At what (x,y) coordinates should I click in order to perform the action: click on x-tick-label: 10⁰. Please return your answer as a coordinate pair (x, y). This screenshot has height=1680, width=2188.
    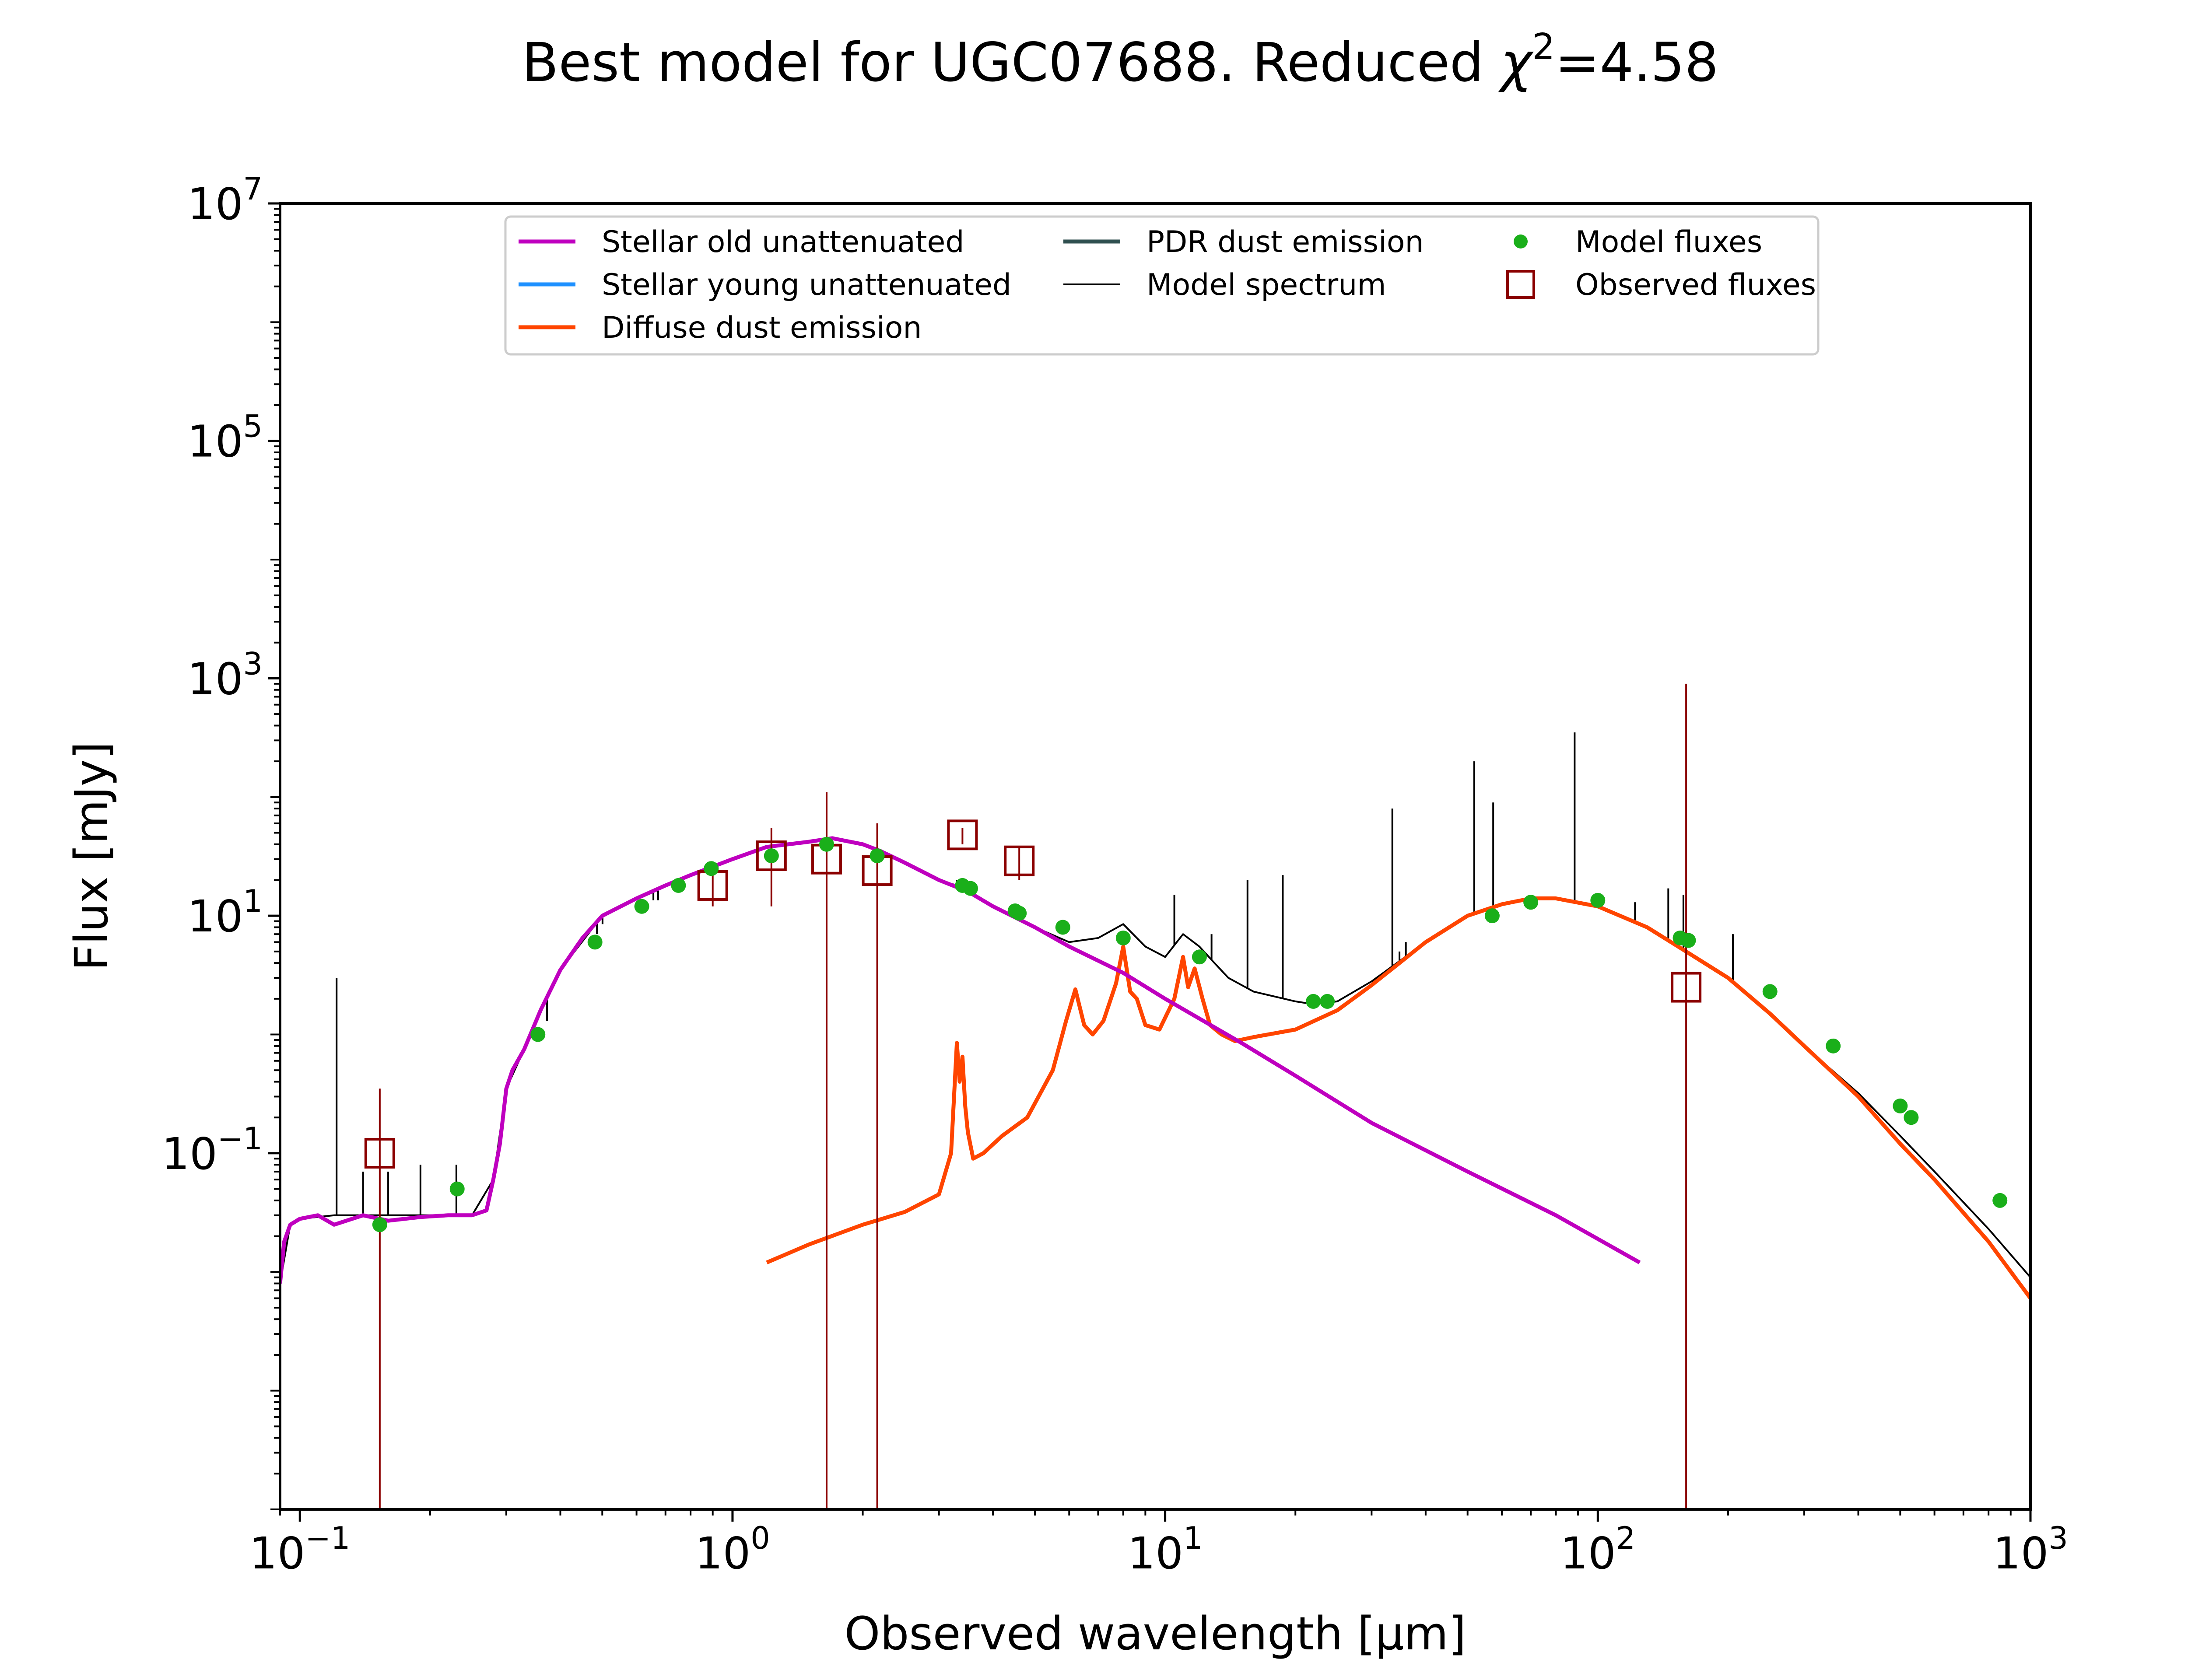
    Looking at the image, I should click on (732, 1549).